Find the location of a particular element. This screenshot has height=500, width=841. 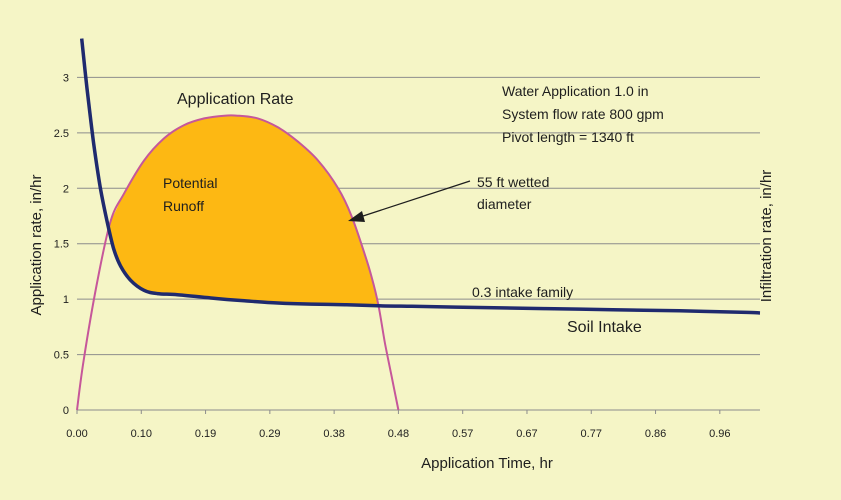

y-tick-label: 2.5 is located at coordinates (61, 134).